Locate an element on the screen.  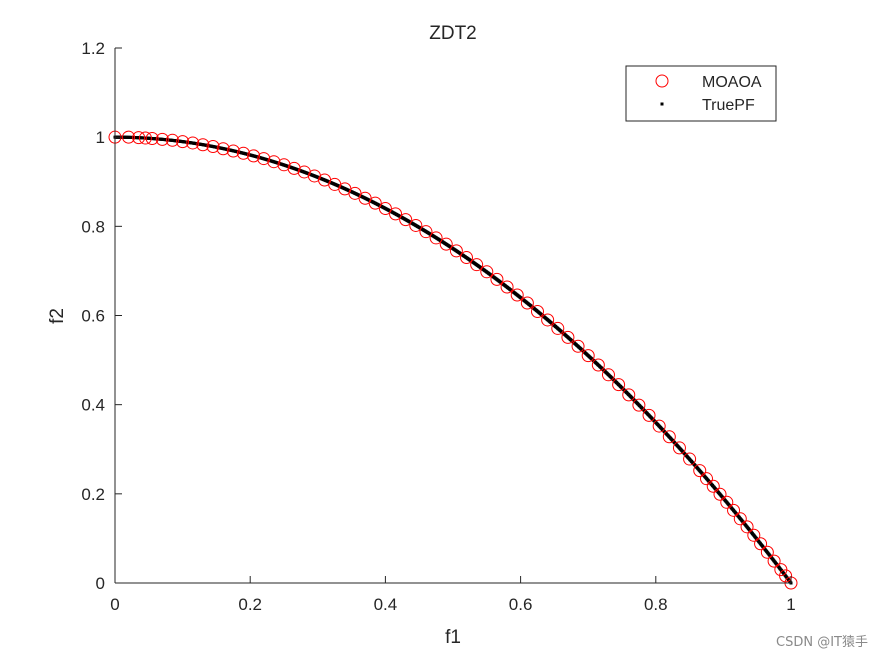
x-tick-label: 0.4 is located at coordinates (386, 604).